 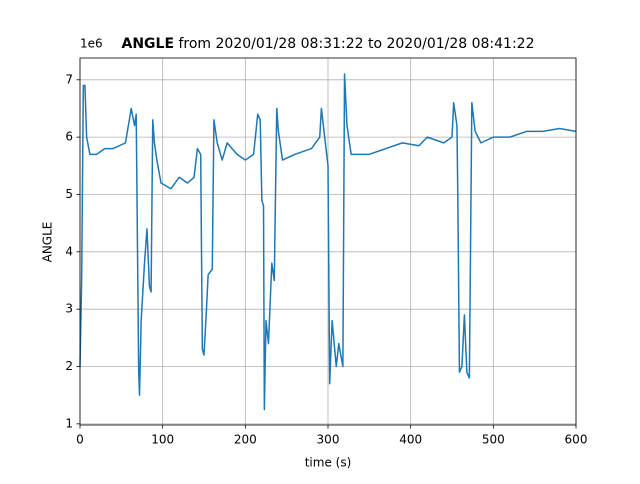 What do you see at coordinates (69, 251) in the screenshot?
I see `y-tick-label: 4` at bounding box center [69, 251].